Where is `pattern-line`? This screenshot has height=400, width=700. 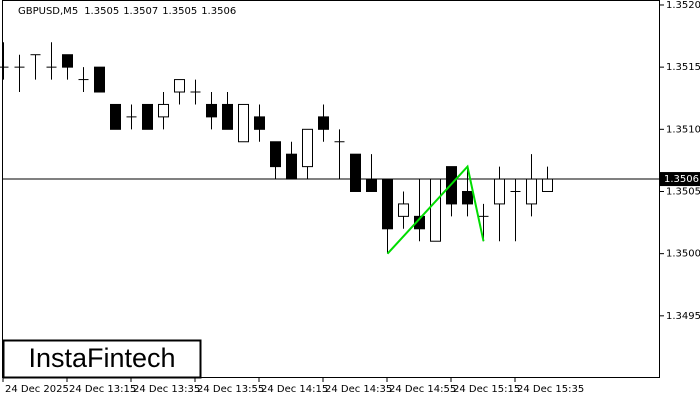 pattern-line is located at coordinates (435, 209).